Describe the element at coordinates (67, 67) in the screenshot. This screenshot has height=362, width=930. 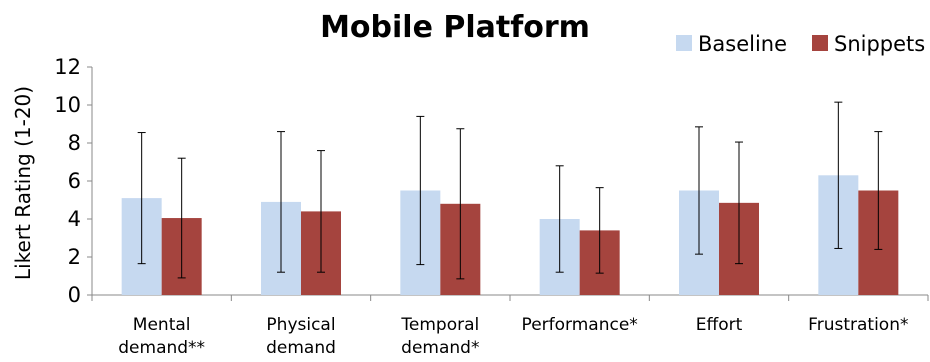
I see `y-tick-label: 12` at that location.